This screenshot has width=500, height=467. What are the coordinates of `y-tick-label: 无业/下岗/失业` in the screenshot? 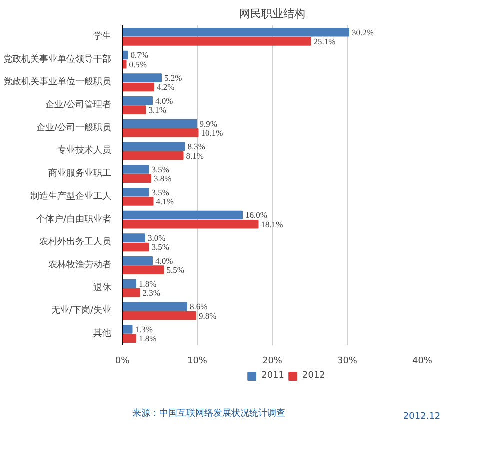 It's located at (81, 310).